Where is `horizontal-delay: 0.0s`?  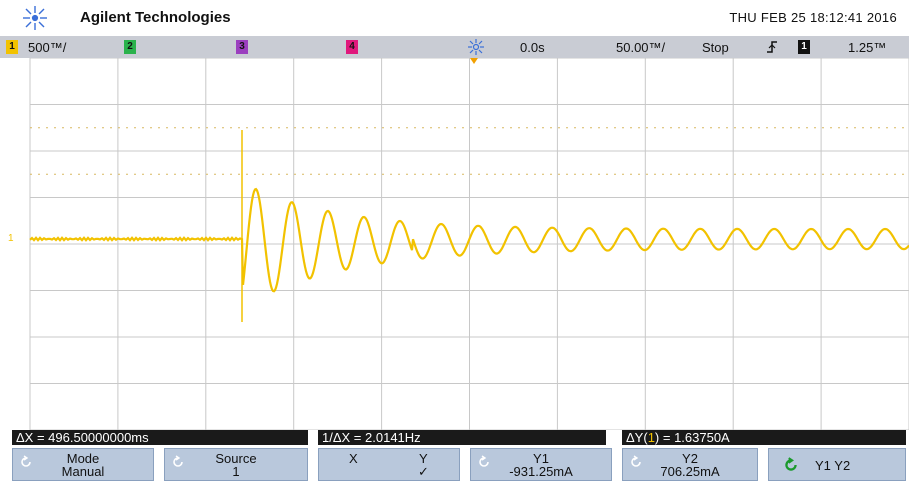
horizontal-delay: 0.0s is located at coordinates (532, 47).